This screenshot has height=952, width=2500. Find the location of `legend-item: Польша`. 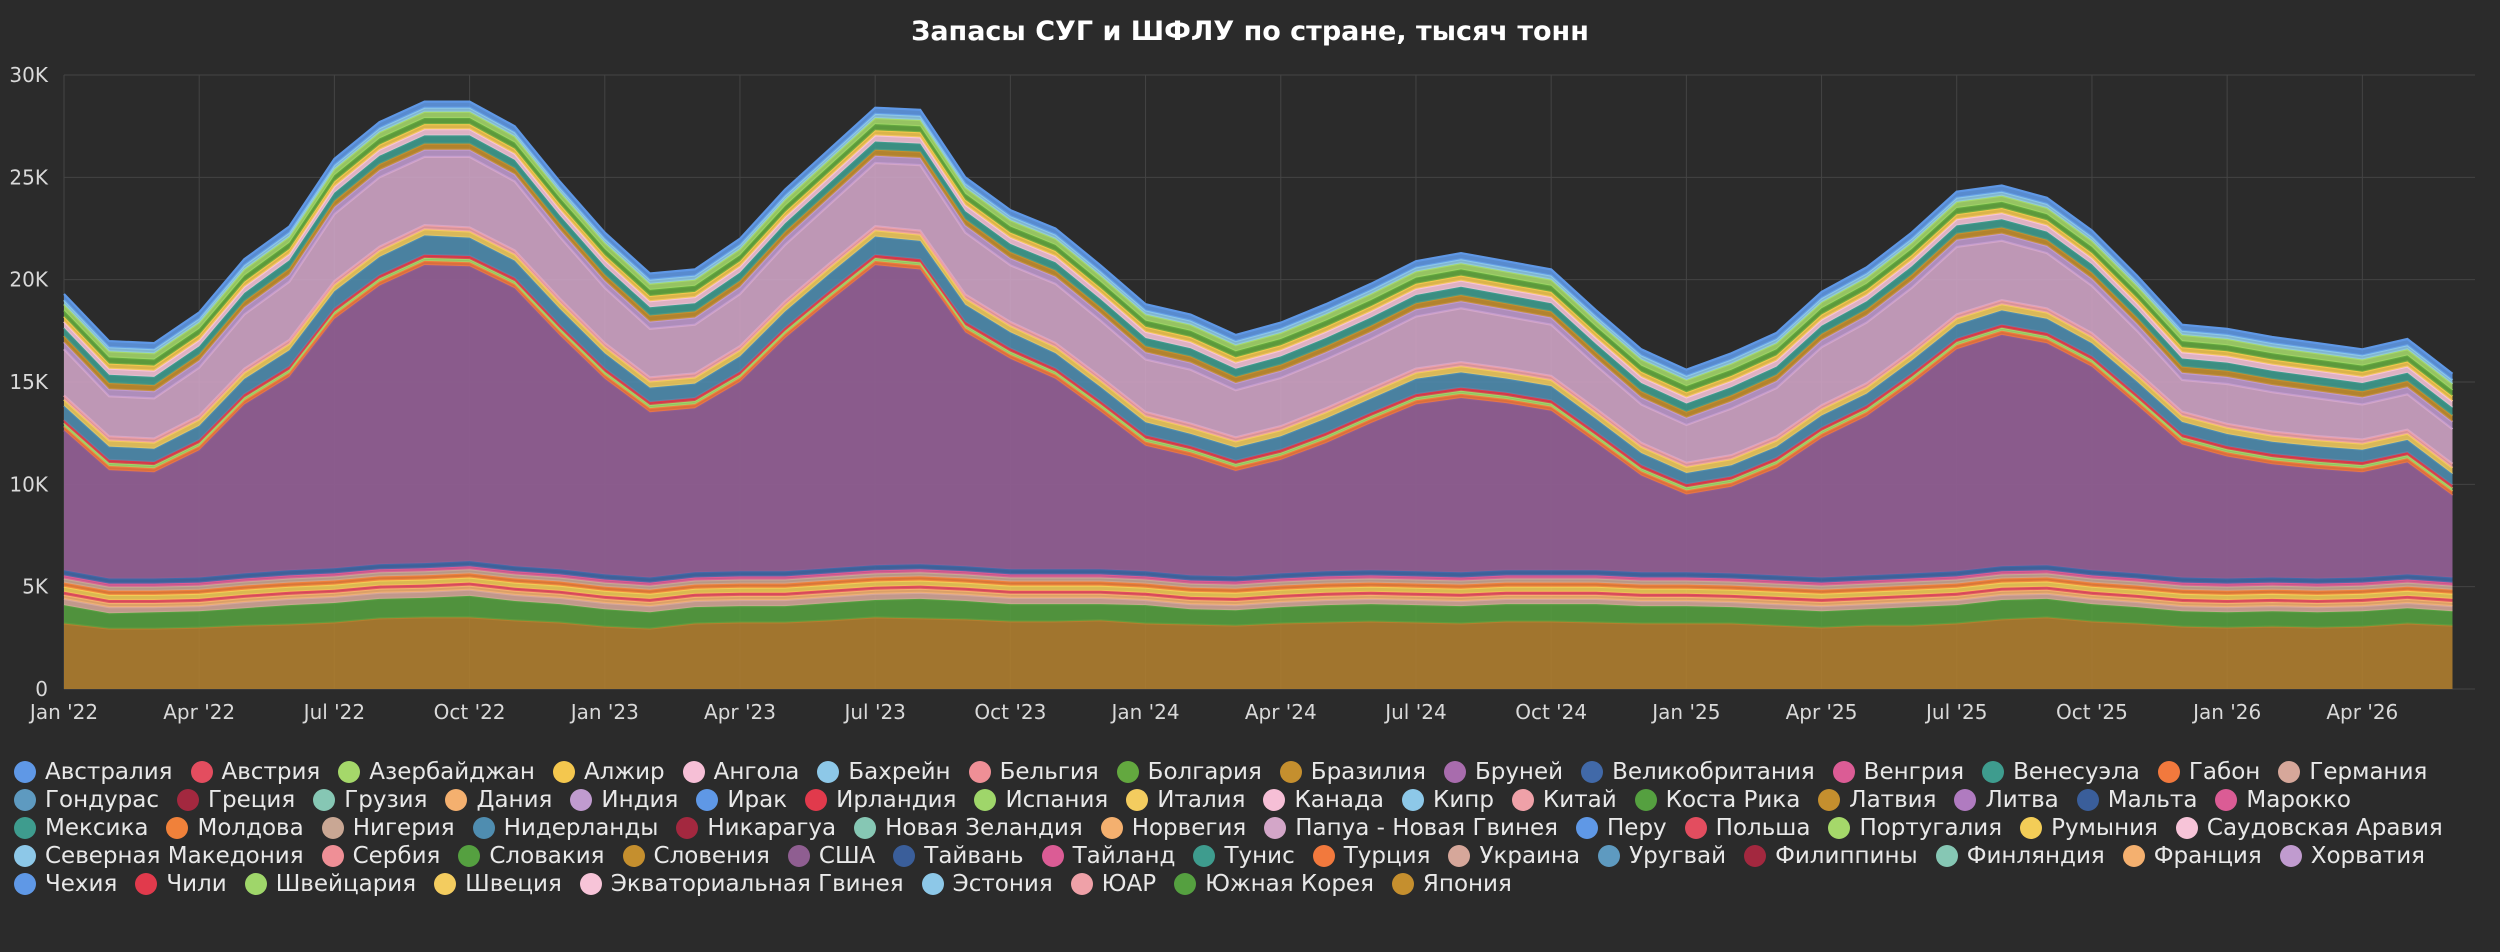

legend-item: Польша is located at coordinates (1747, 828).